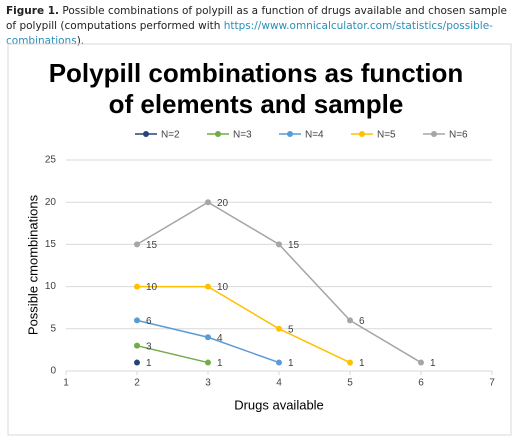 This screenshot has height=441, width=522. Describe the element at coordinates (314, 135) in the screenshot. I see `legend-label: N=4` at that location.